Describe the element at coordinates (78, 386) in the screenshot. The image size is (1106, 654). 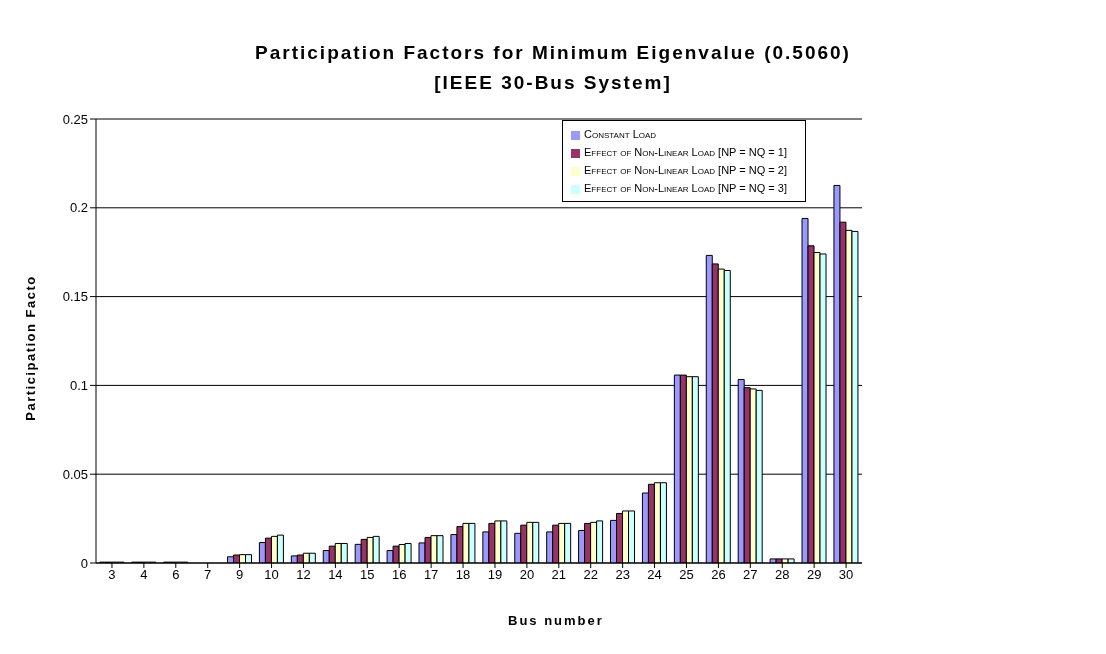
I see `y-tick-label: 0.1` at that location.